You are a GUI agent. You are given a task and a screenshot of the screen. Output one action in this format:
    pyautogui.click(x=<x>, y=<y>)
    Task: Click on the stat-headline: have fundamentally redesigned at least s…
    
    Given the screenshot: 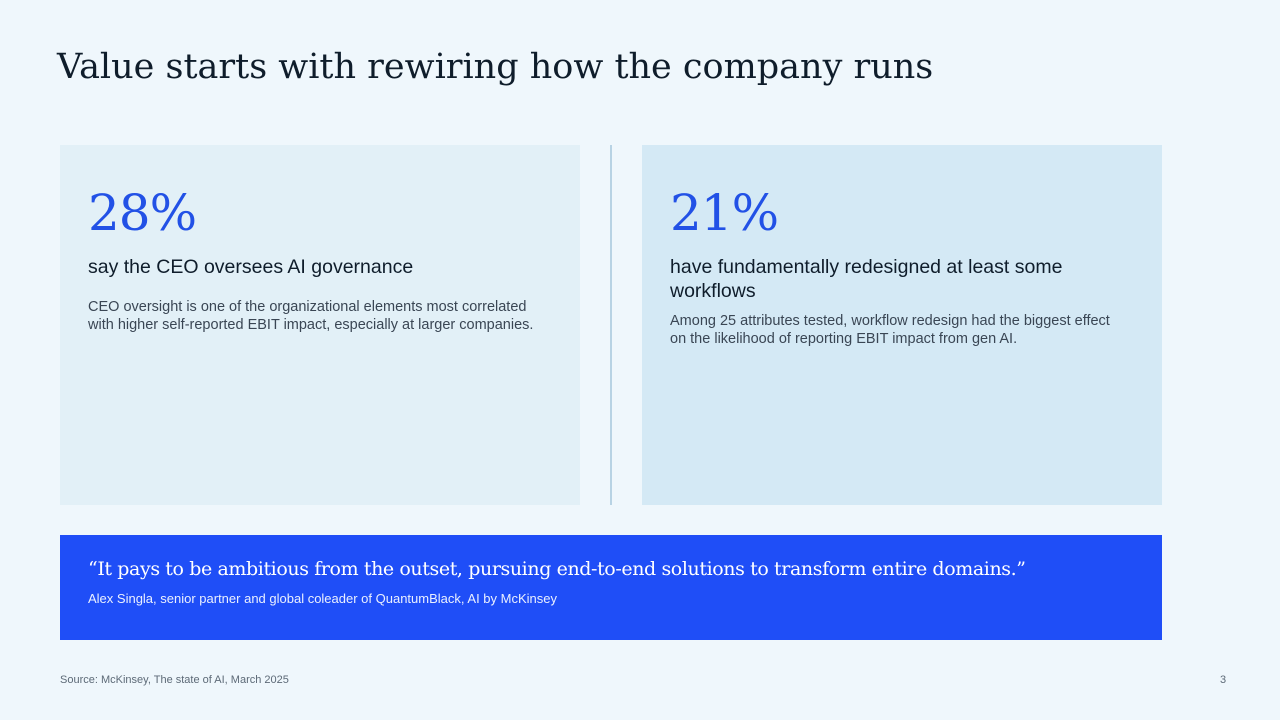 What is the action you would take?
    pyautogui.click(x=866, y=279)
    